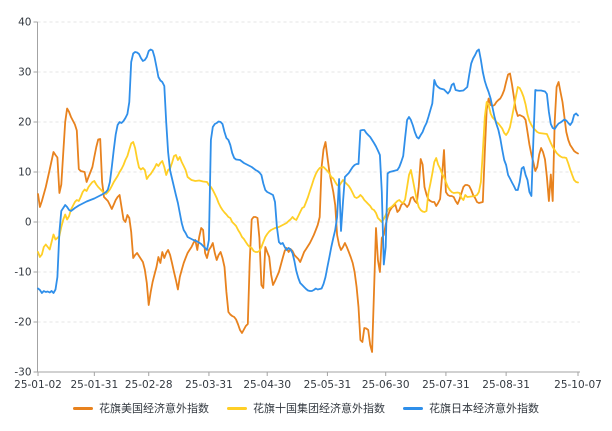 The image size is (612, 431). Describe the element at coordinates (484, 408) in the screenshot. I see `legend-label-japan: 花旗日本经济意外指数` at that location.